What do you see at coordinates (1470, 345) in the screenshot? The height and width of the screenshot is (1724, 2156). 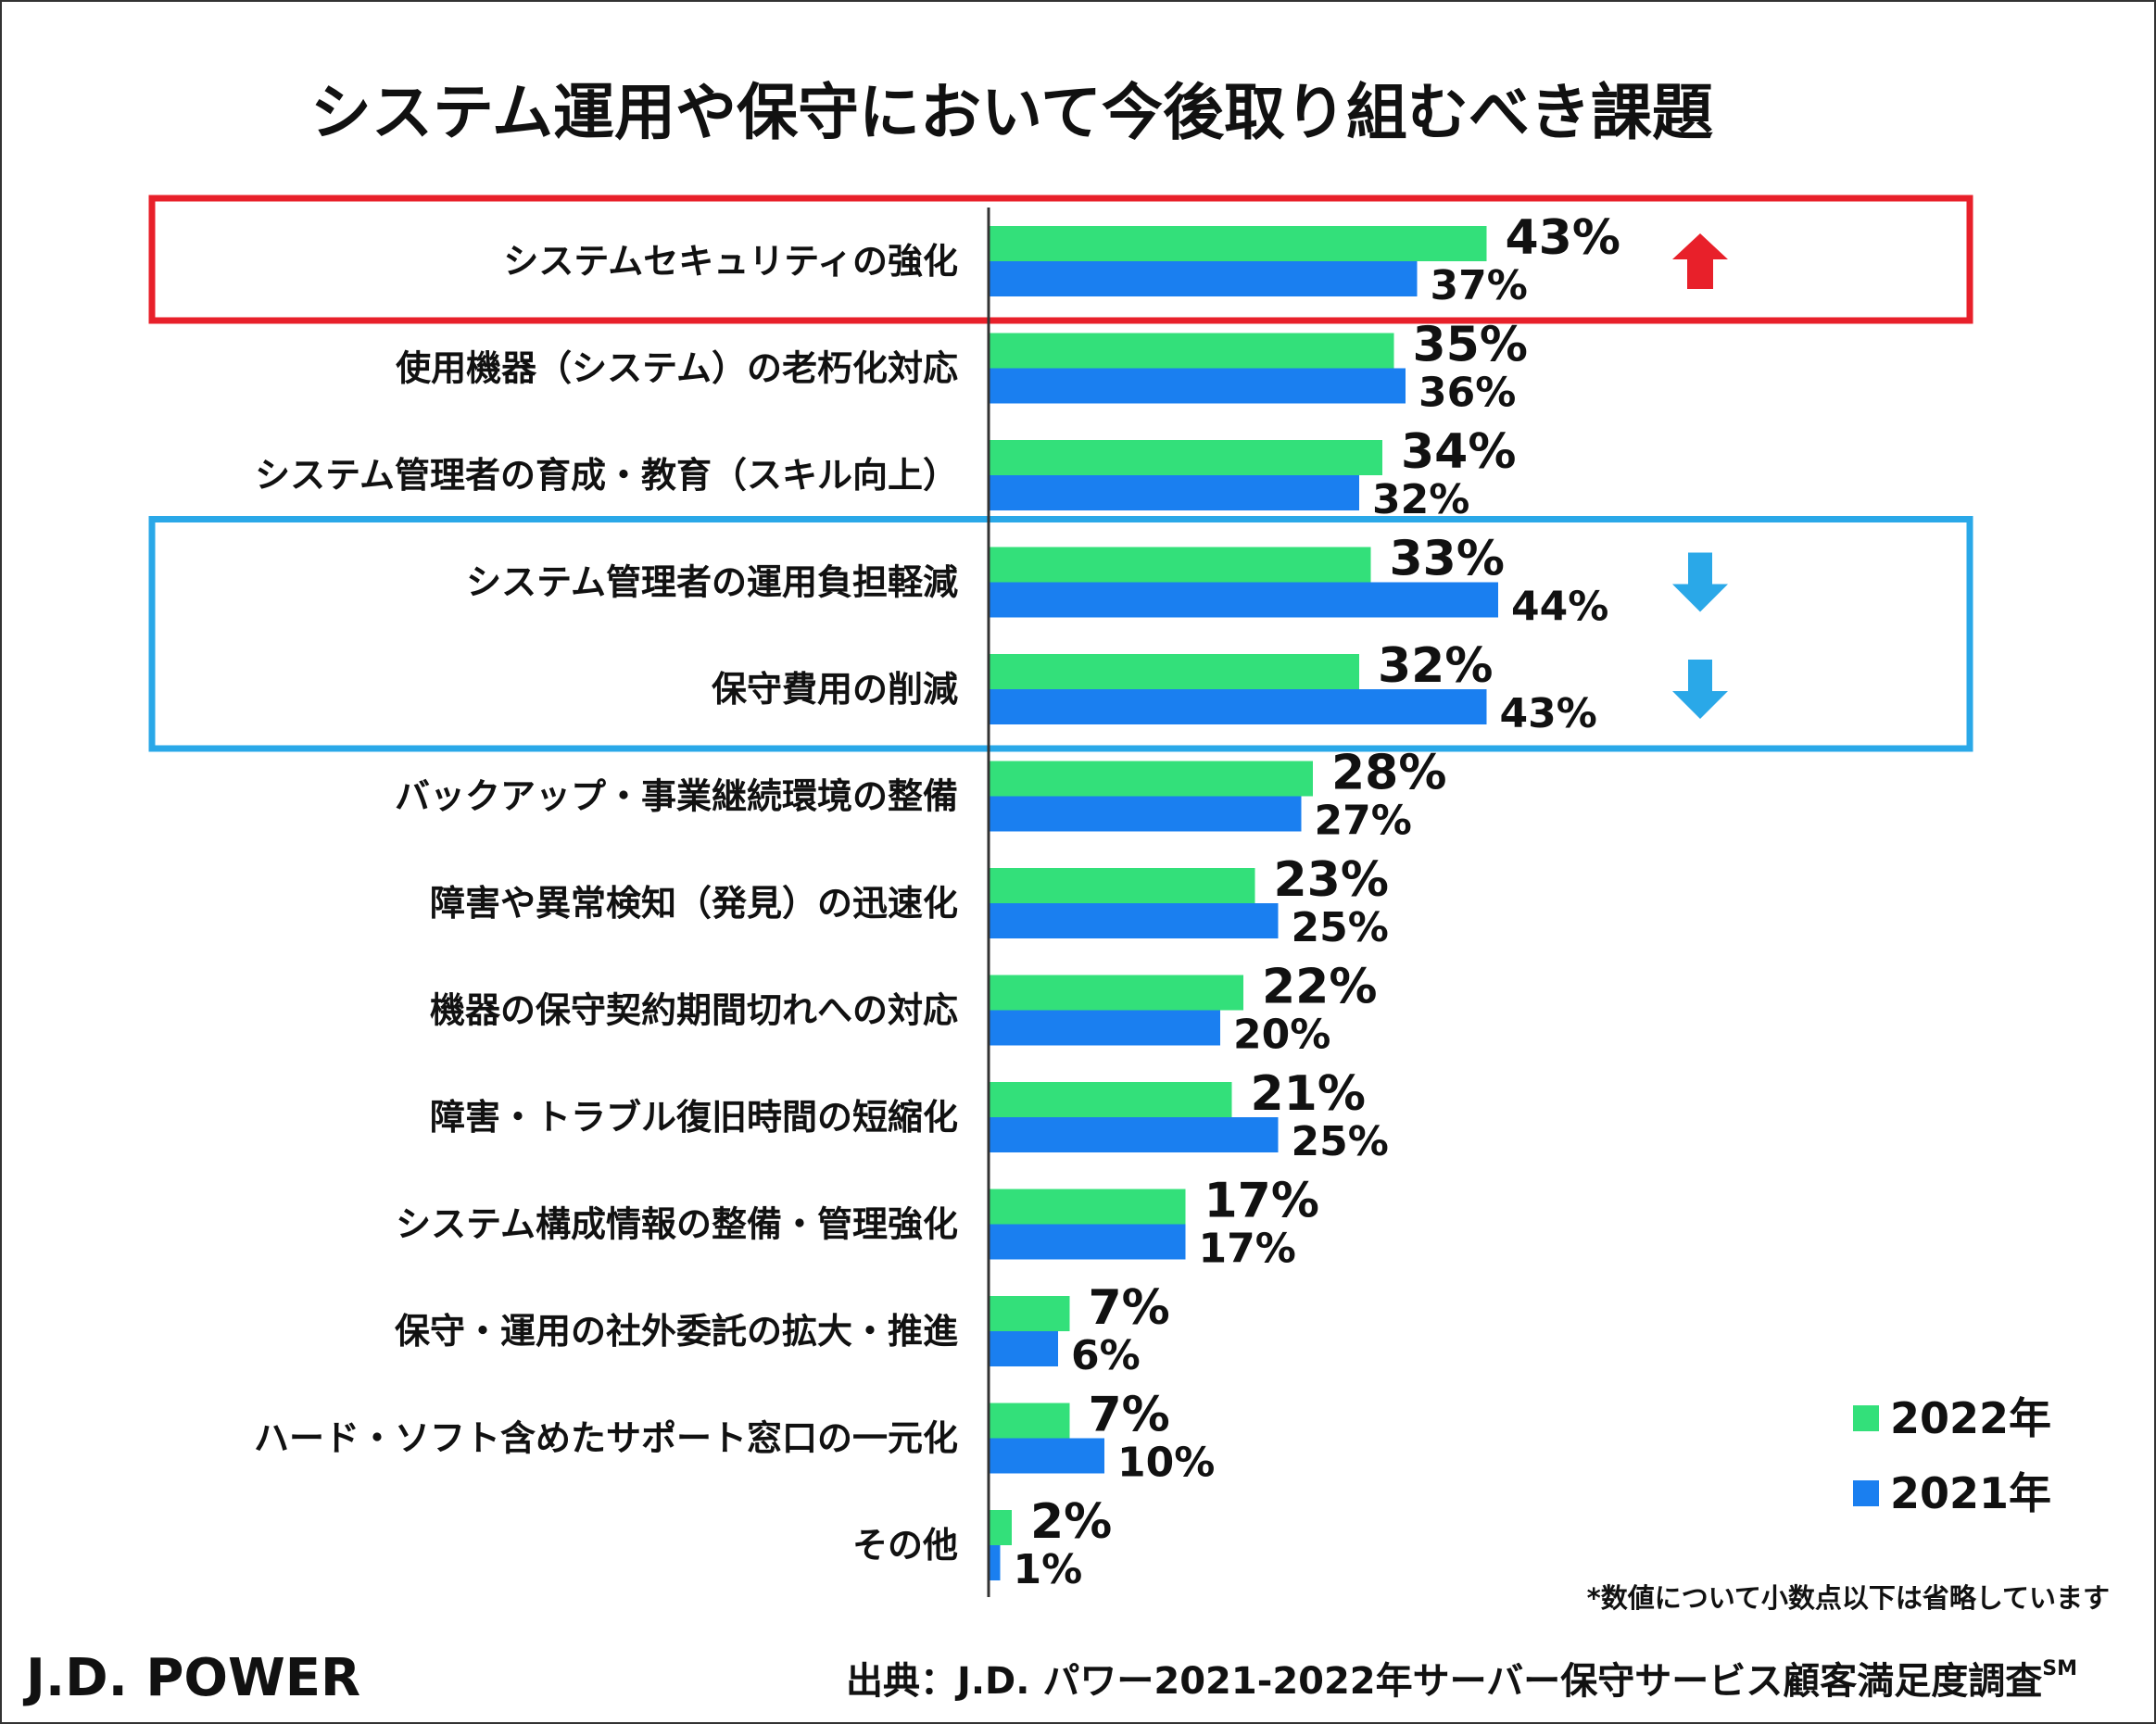 I see `data-label-2022: 35%` at bounding box center [1470, 345].